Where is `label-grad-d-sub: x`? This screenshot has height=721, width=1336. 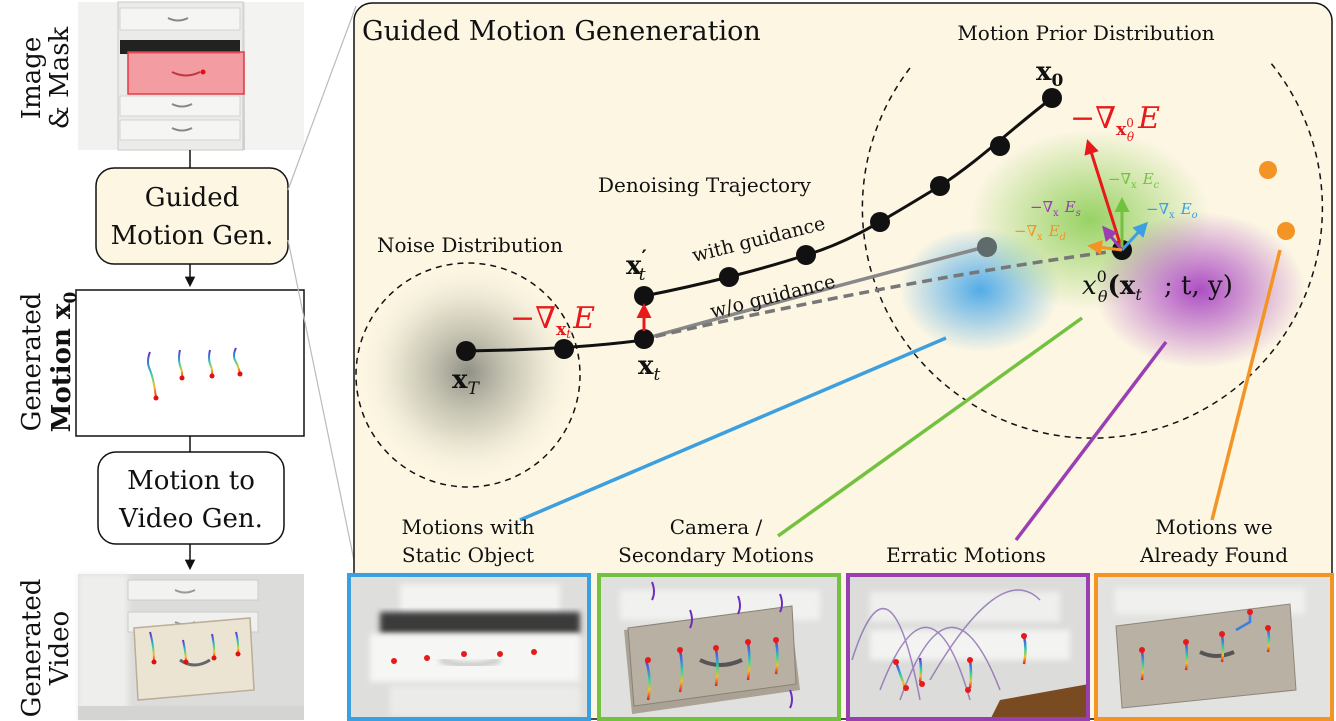
label-grad-d-sub: x is located at coordinates (1040, 237).